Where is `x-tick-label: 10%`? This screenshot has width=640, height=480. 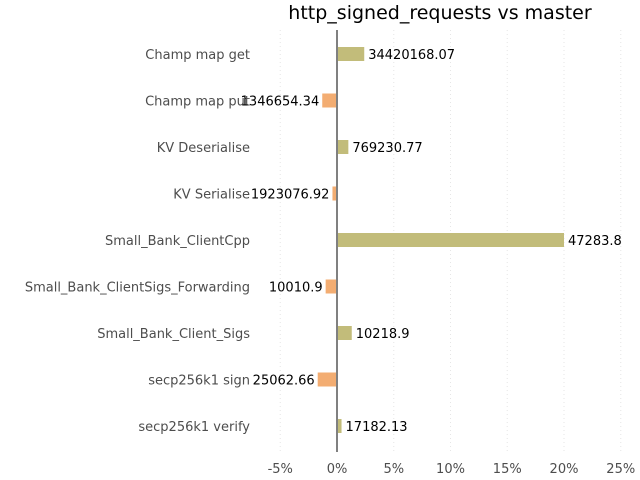 x-tick-label: 10% is located at coordinates (450, 469).